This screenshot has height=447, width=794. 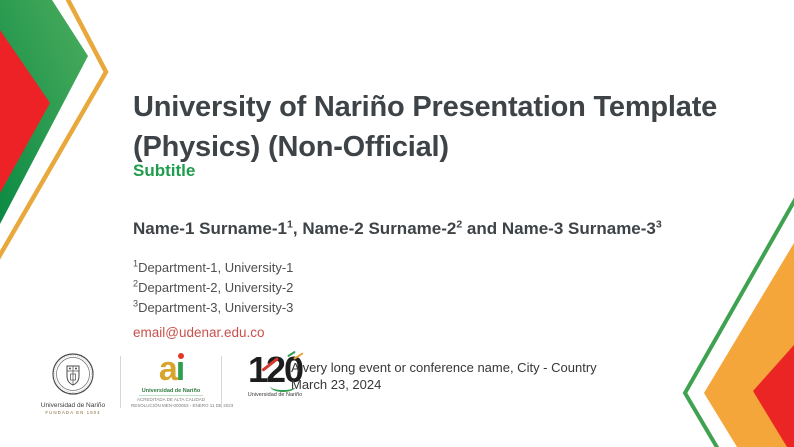 I want to click on author-1-name: Name-1 Surname-1, so click(x=210, y=228).